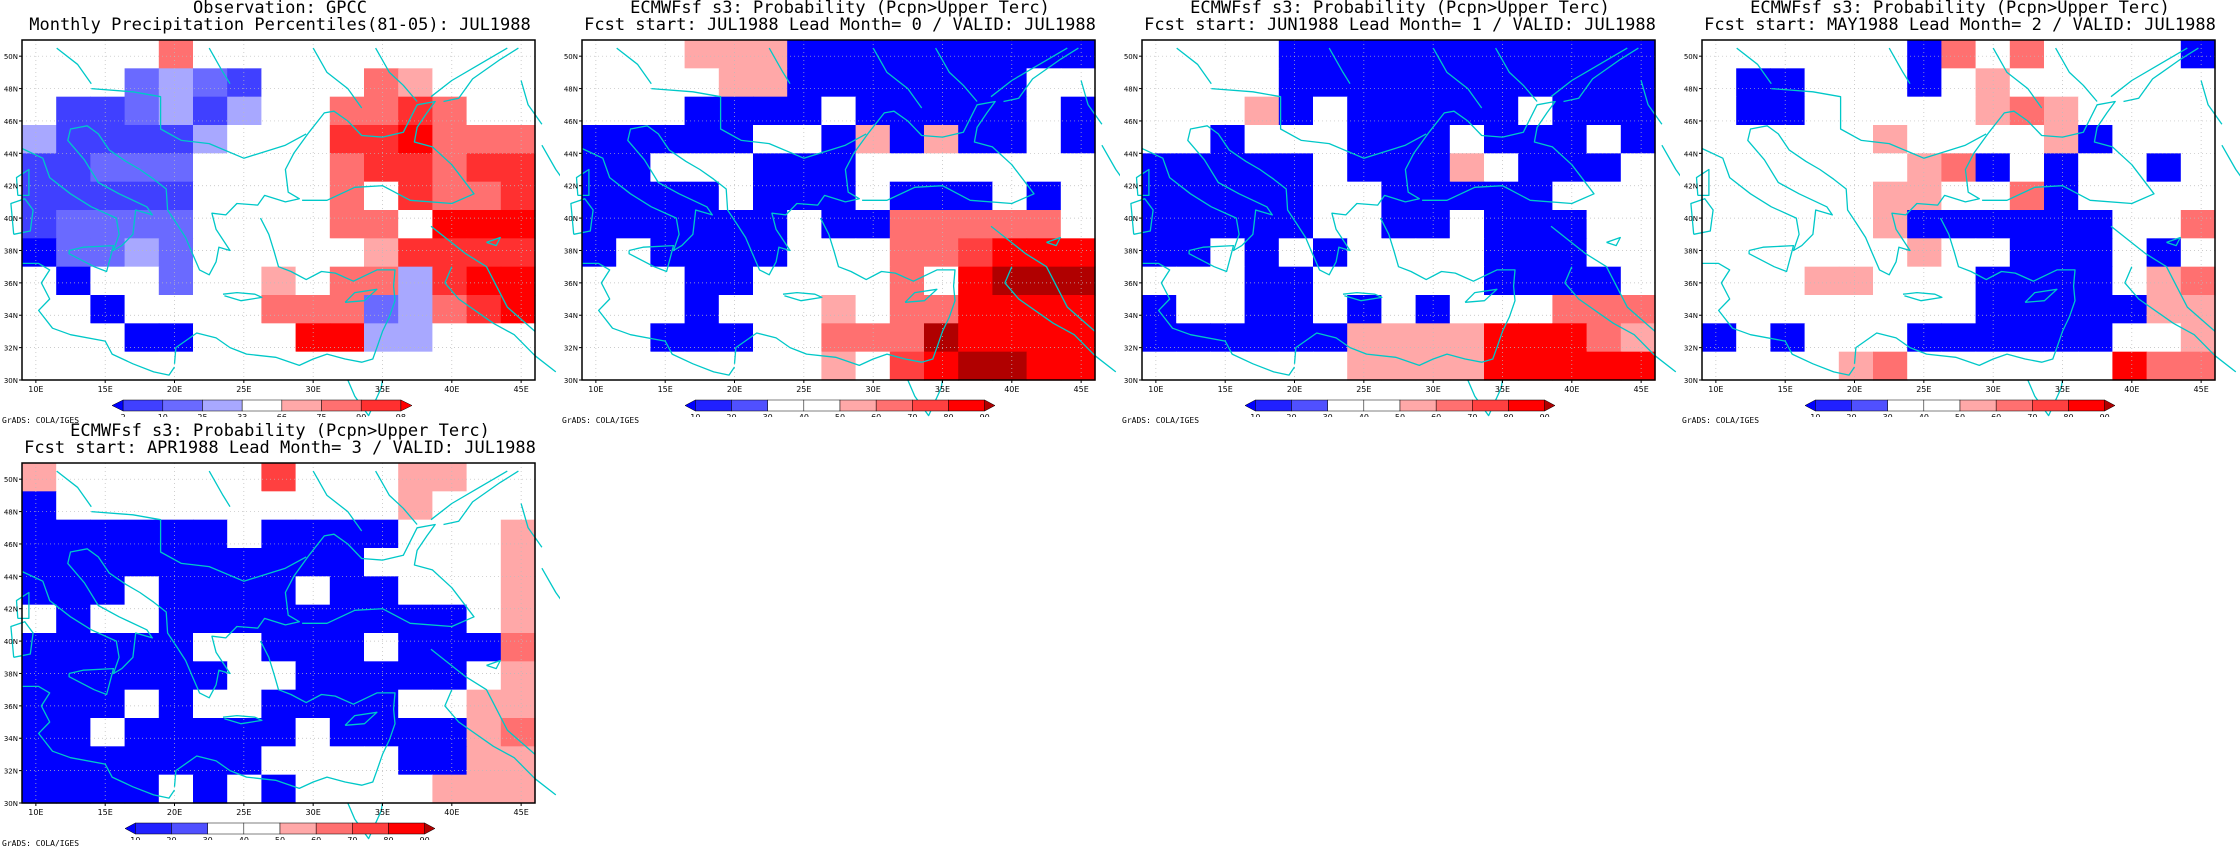 This screenshot has width=2240, height=848. What do you see at coordinates (1691, 284) in the screenshot?
I see `lat-tick-label: 36N` at bounding box center [1691, 284].